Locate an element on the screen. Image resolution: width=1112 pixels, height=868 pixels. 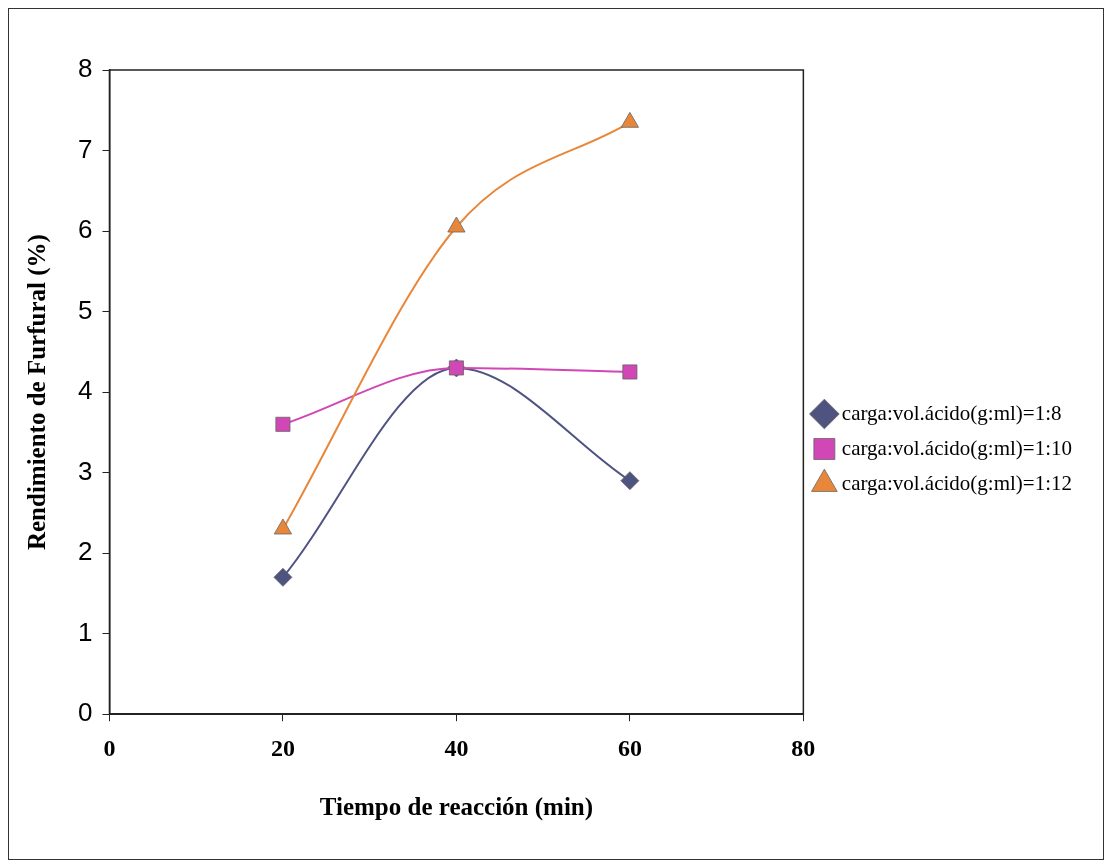
legend-label: carga:vol.ácido(g:ml)=1:12 is located at coordinates (956, 482).